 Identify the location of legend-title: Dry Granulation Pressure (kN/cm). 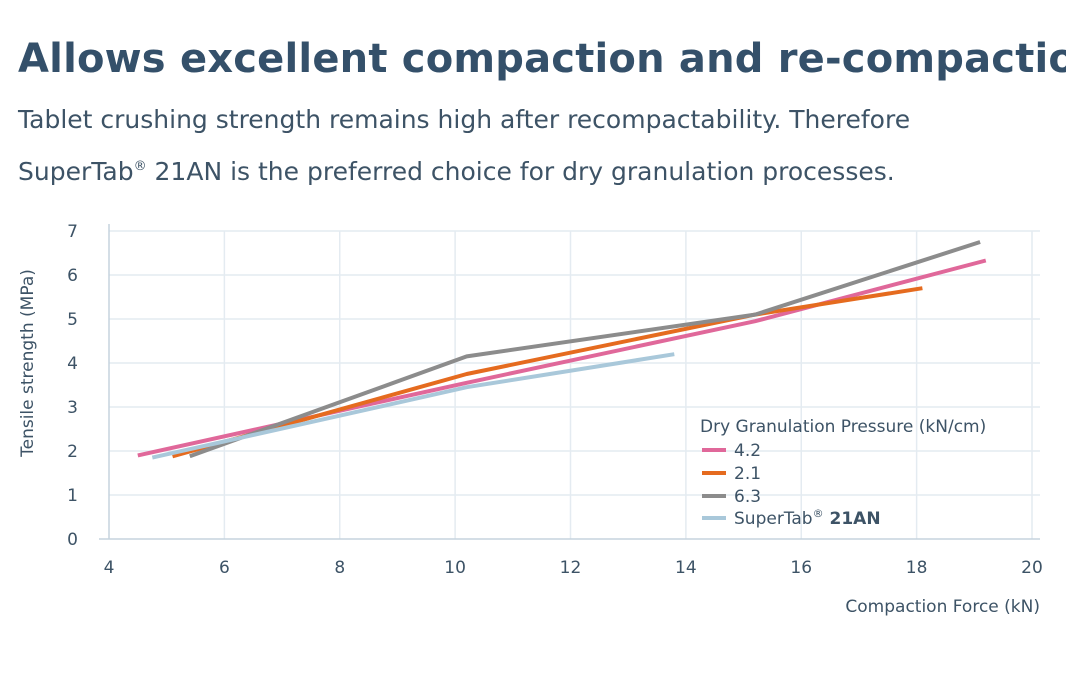
(843, 427).